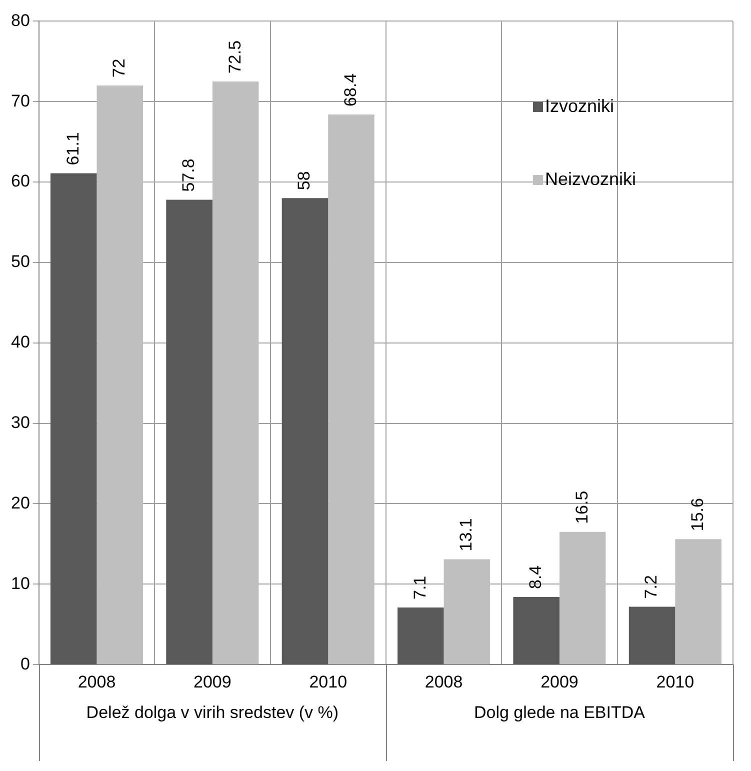  I want to click on y-tick-label: 60, so click(20, 181).